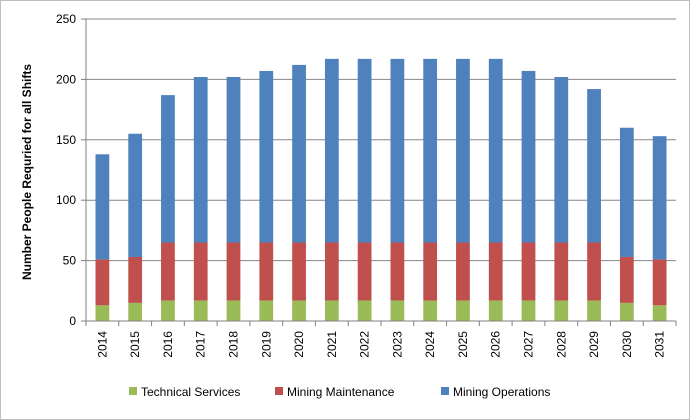  I want to click on bar-mining-maintenance-2024, so click(430, 271).